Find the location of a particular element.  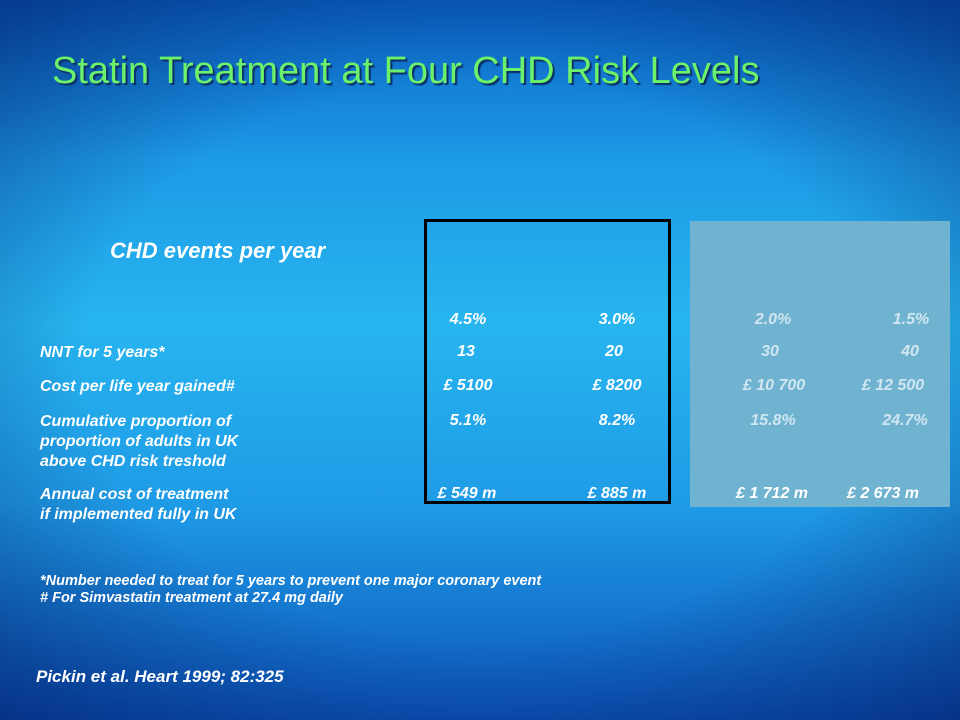

cumulative-value-1: 5.1% is located at coordinates (468, 420).